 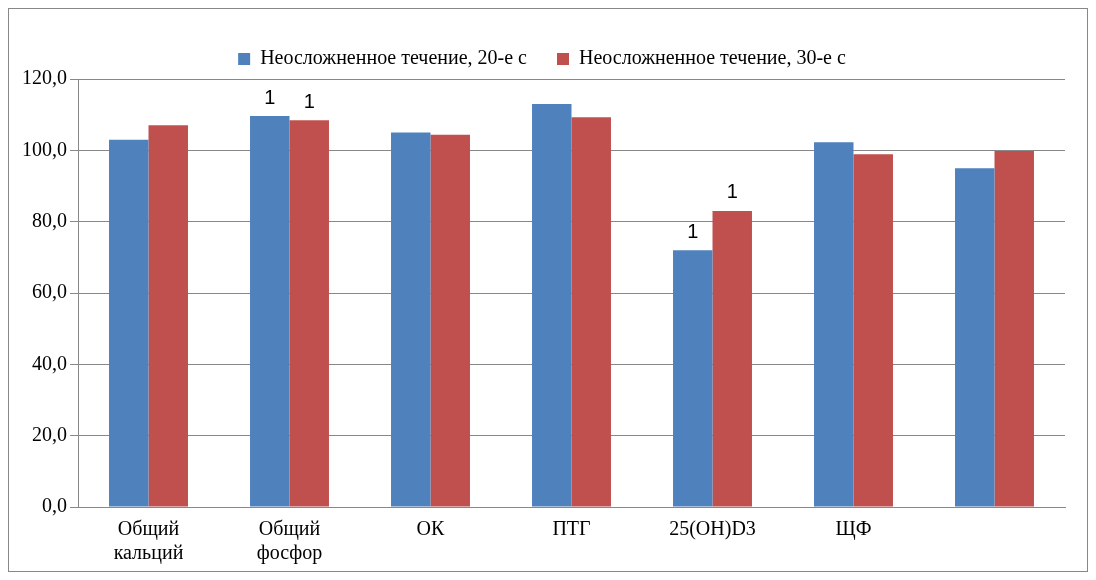 What do you see at coordinates (431, 528) in the screenshot?
I see `x-tick-label: ОК` at bounding box center [431, 528].